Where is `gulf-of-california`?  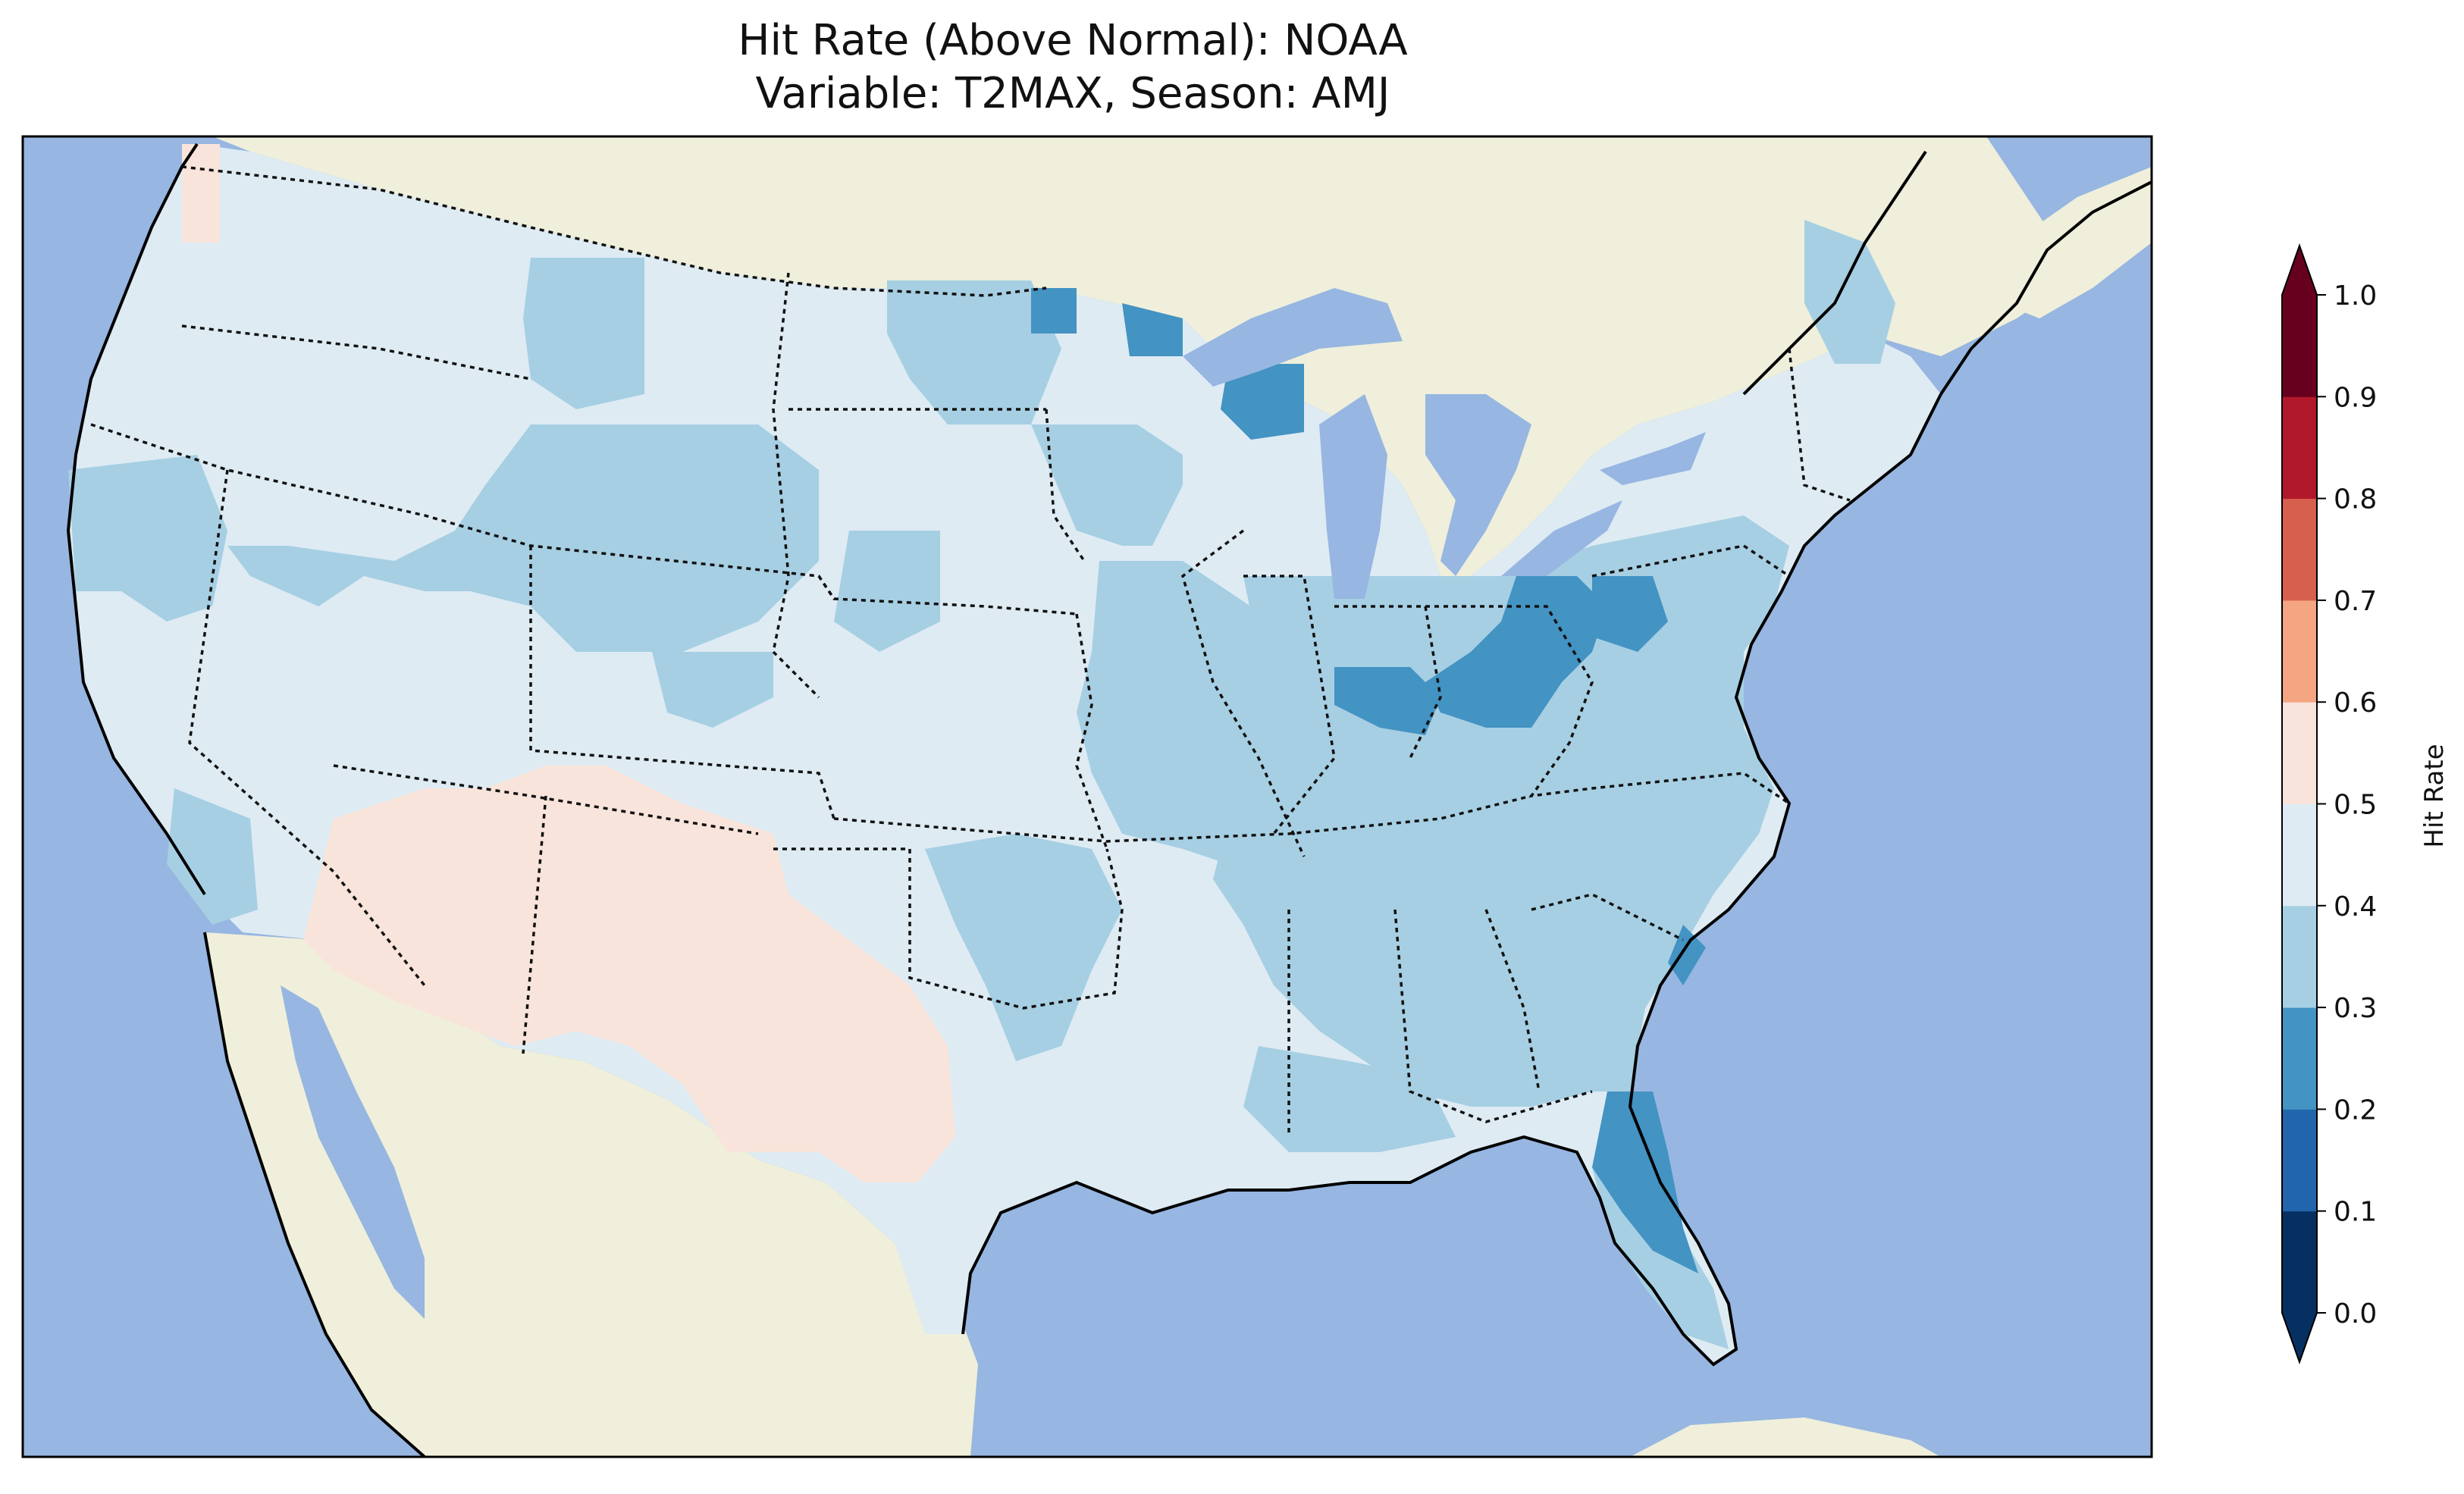
gulf-of-california is located at coordinates (353, 1152).